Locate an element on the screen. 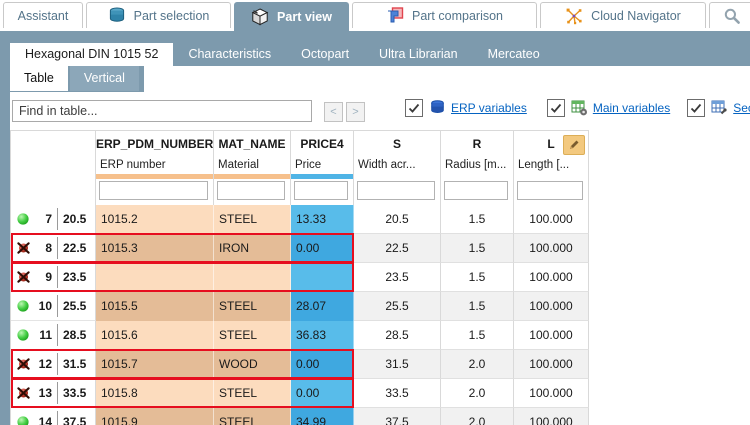 The image size is (750, 425). main-tab-assistant: Assistant is located at coordinates (43, 15).